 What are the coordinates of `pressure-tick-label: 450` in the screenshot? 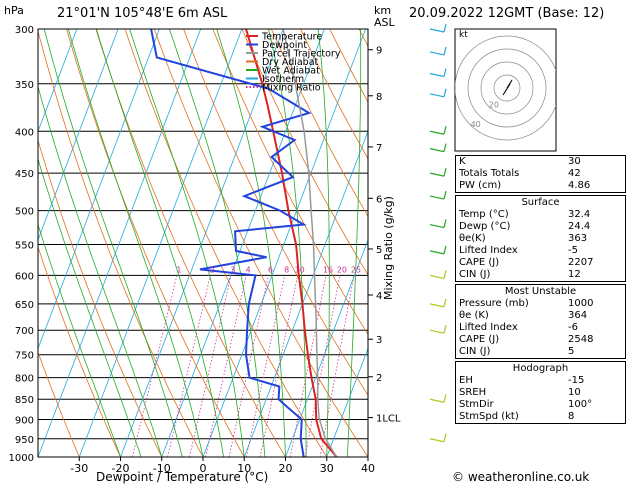 It's located at (24, 174).